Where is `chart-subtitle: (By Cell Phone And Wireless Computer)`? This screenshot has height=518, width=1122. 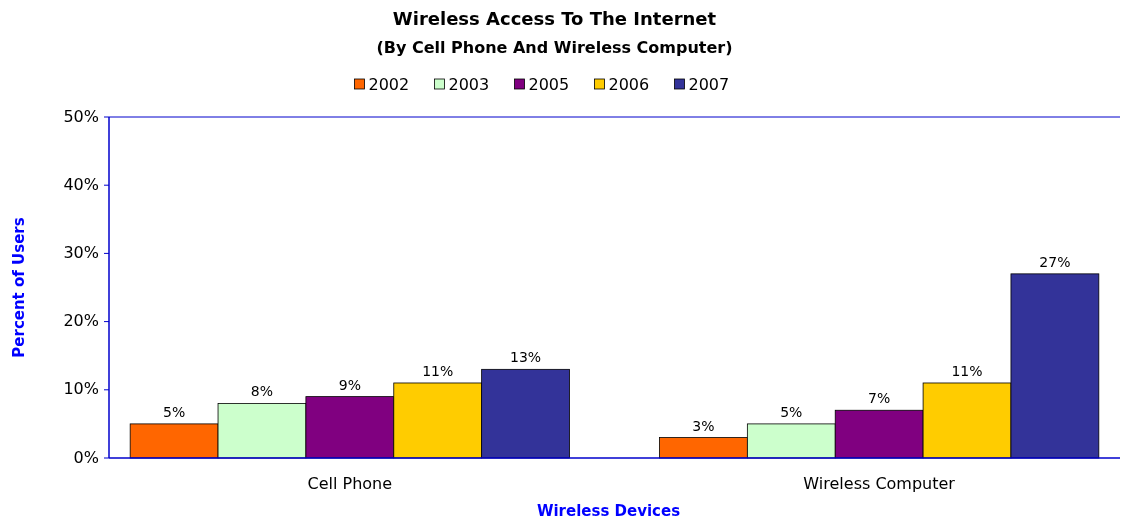
chart-subtitle: (By Cell Phone And Wireless Computer) is located at coordinates (554, 47).